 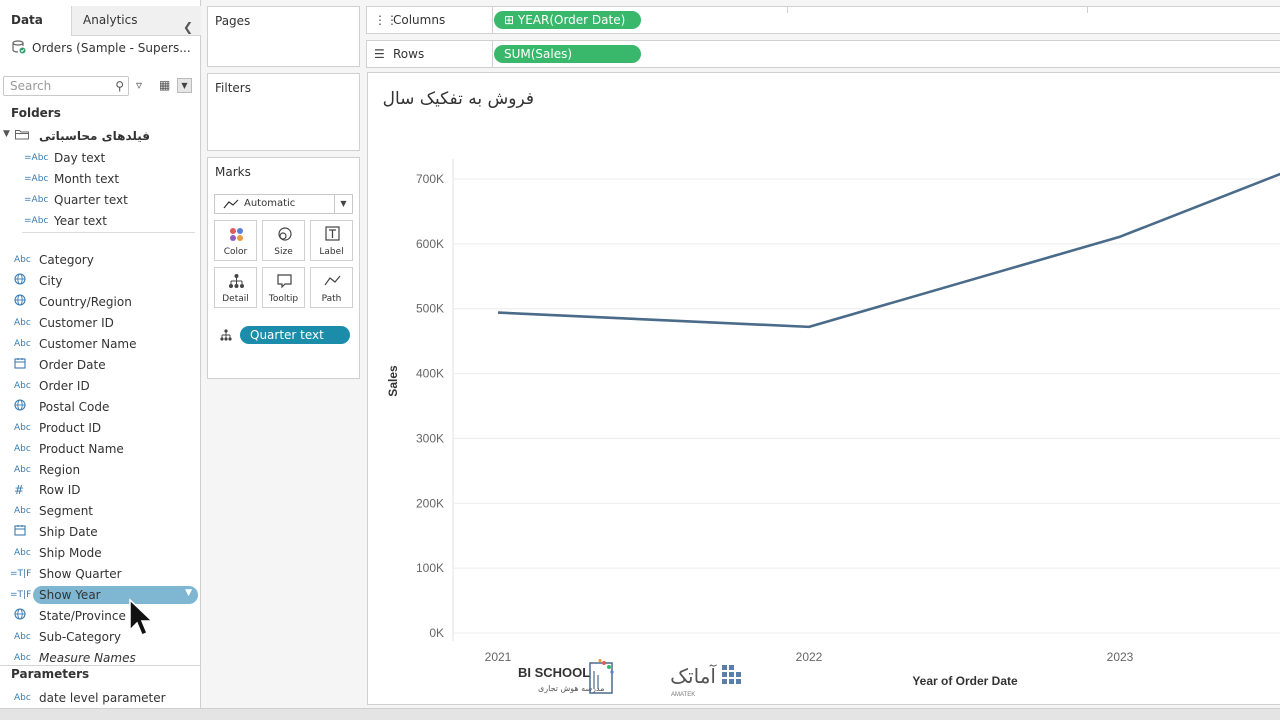 What do you see at coordinates (85, 301) in the screenshot?
I see `field-label: Country/Region` at bounding box center [85, 301].